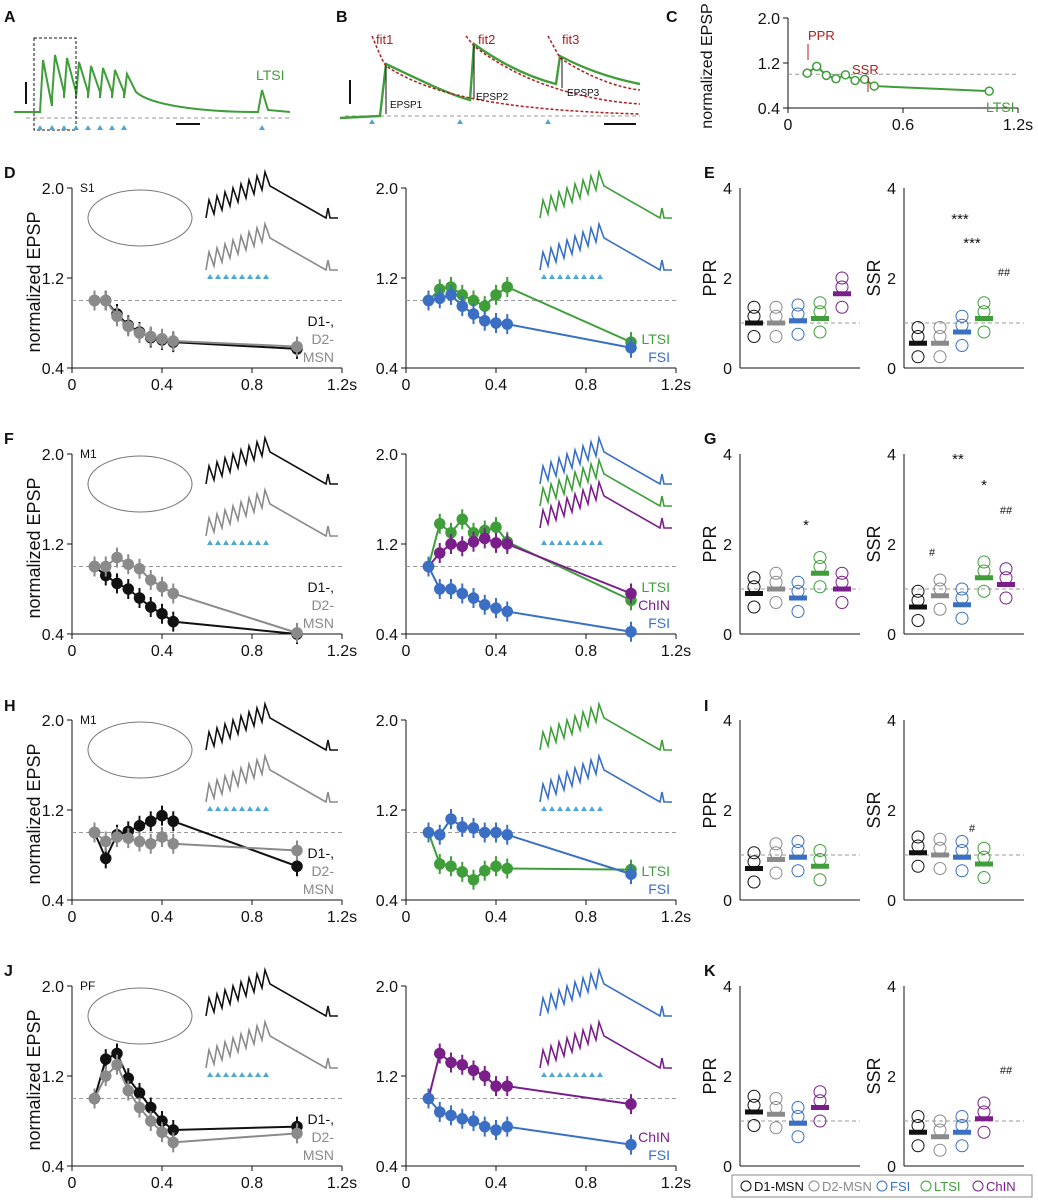 This screenshot has width=1038, height=1200. Describe the element at coordinates (659, 623) in the screenshot. I see `series-label-right: FSI` at that location.